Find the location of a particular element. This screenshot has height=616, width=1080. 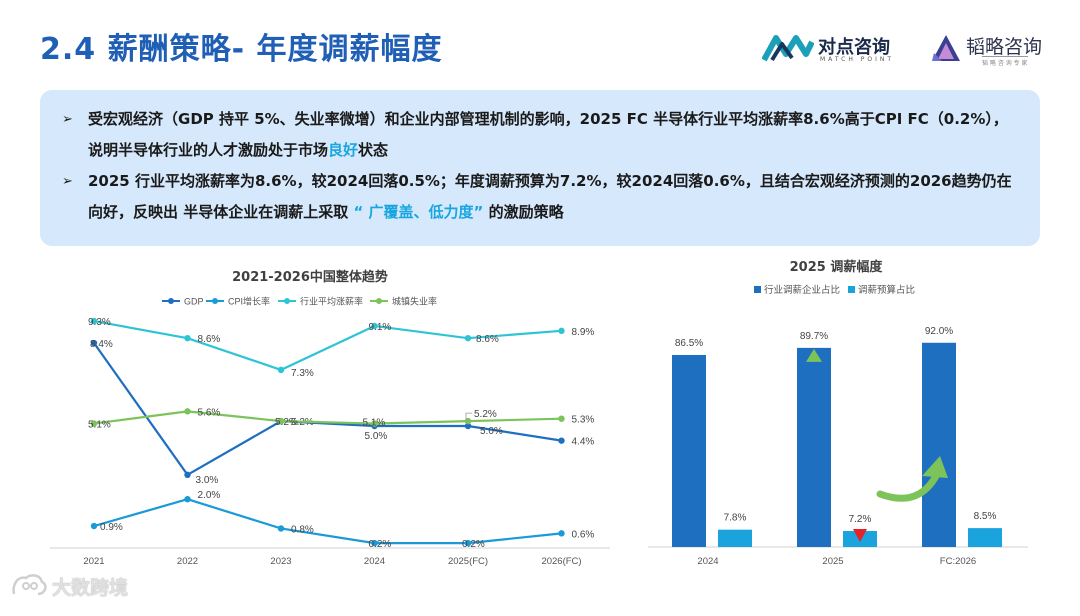

bar-label: 92.0% is located at coordinates (939, 331).